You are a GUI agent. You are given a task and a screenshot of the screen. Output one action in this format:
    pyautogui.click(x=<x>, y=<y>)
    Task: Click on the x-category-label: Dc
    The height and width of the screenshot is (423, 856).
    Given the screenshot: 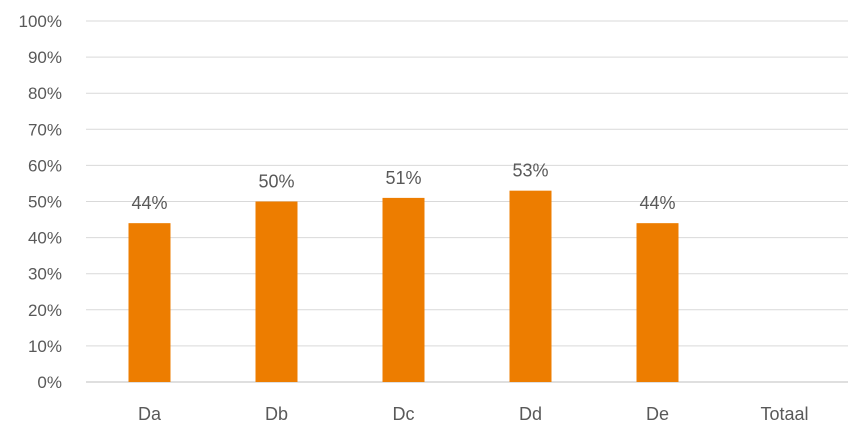 What is the action you would take?
    pyautogui.click(x=404, y=413)
    